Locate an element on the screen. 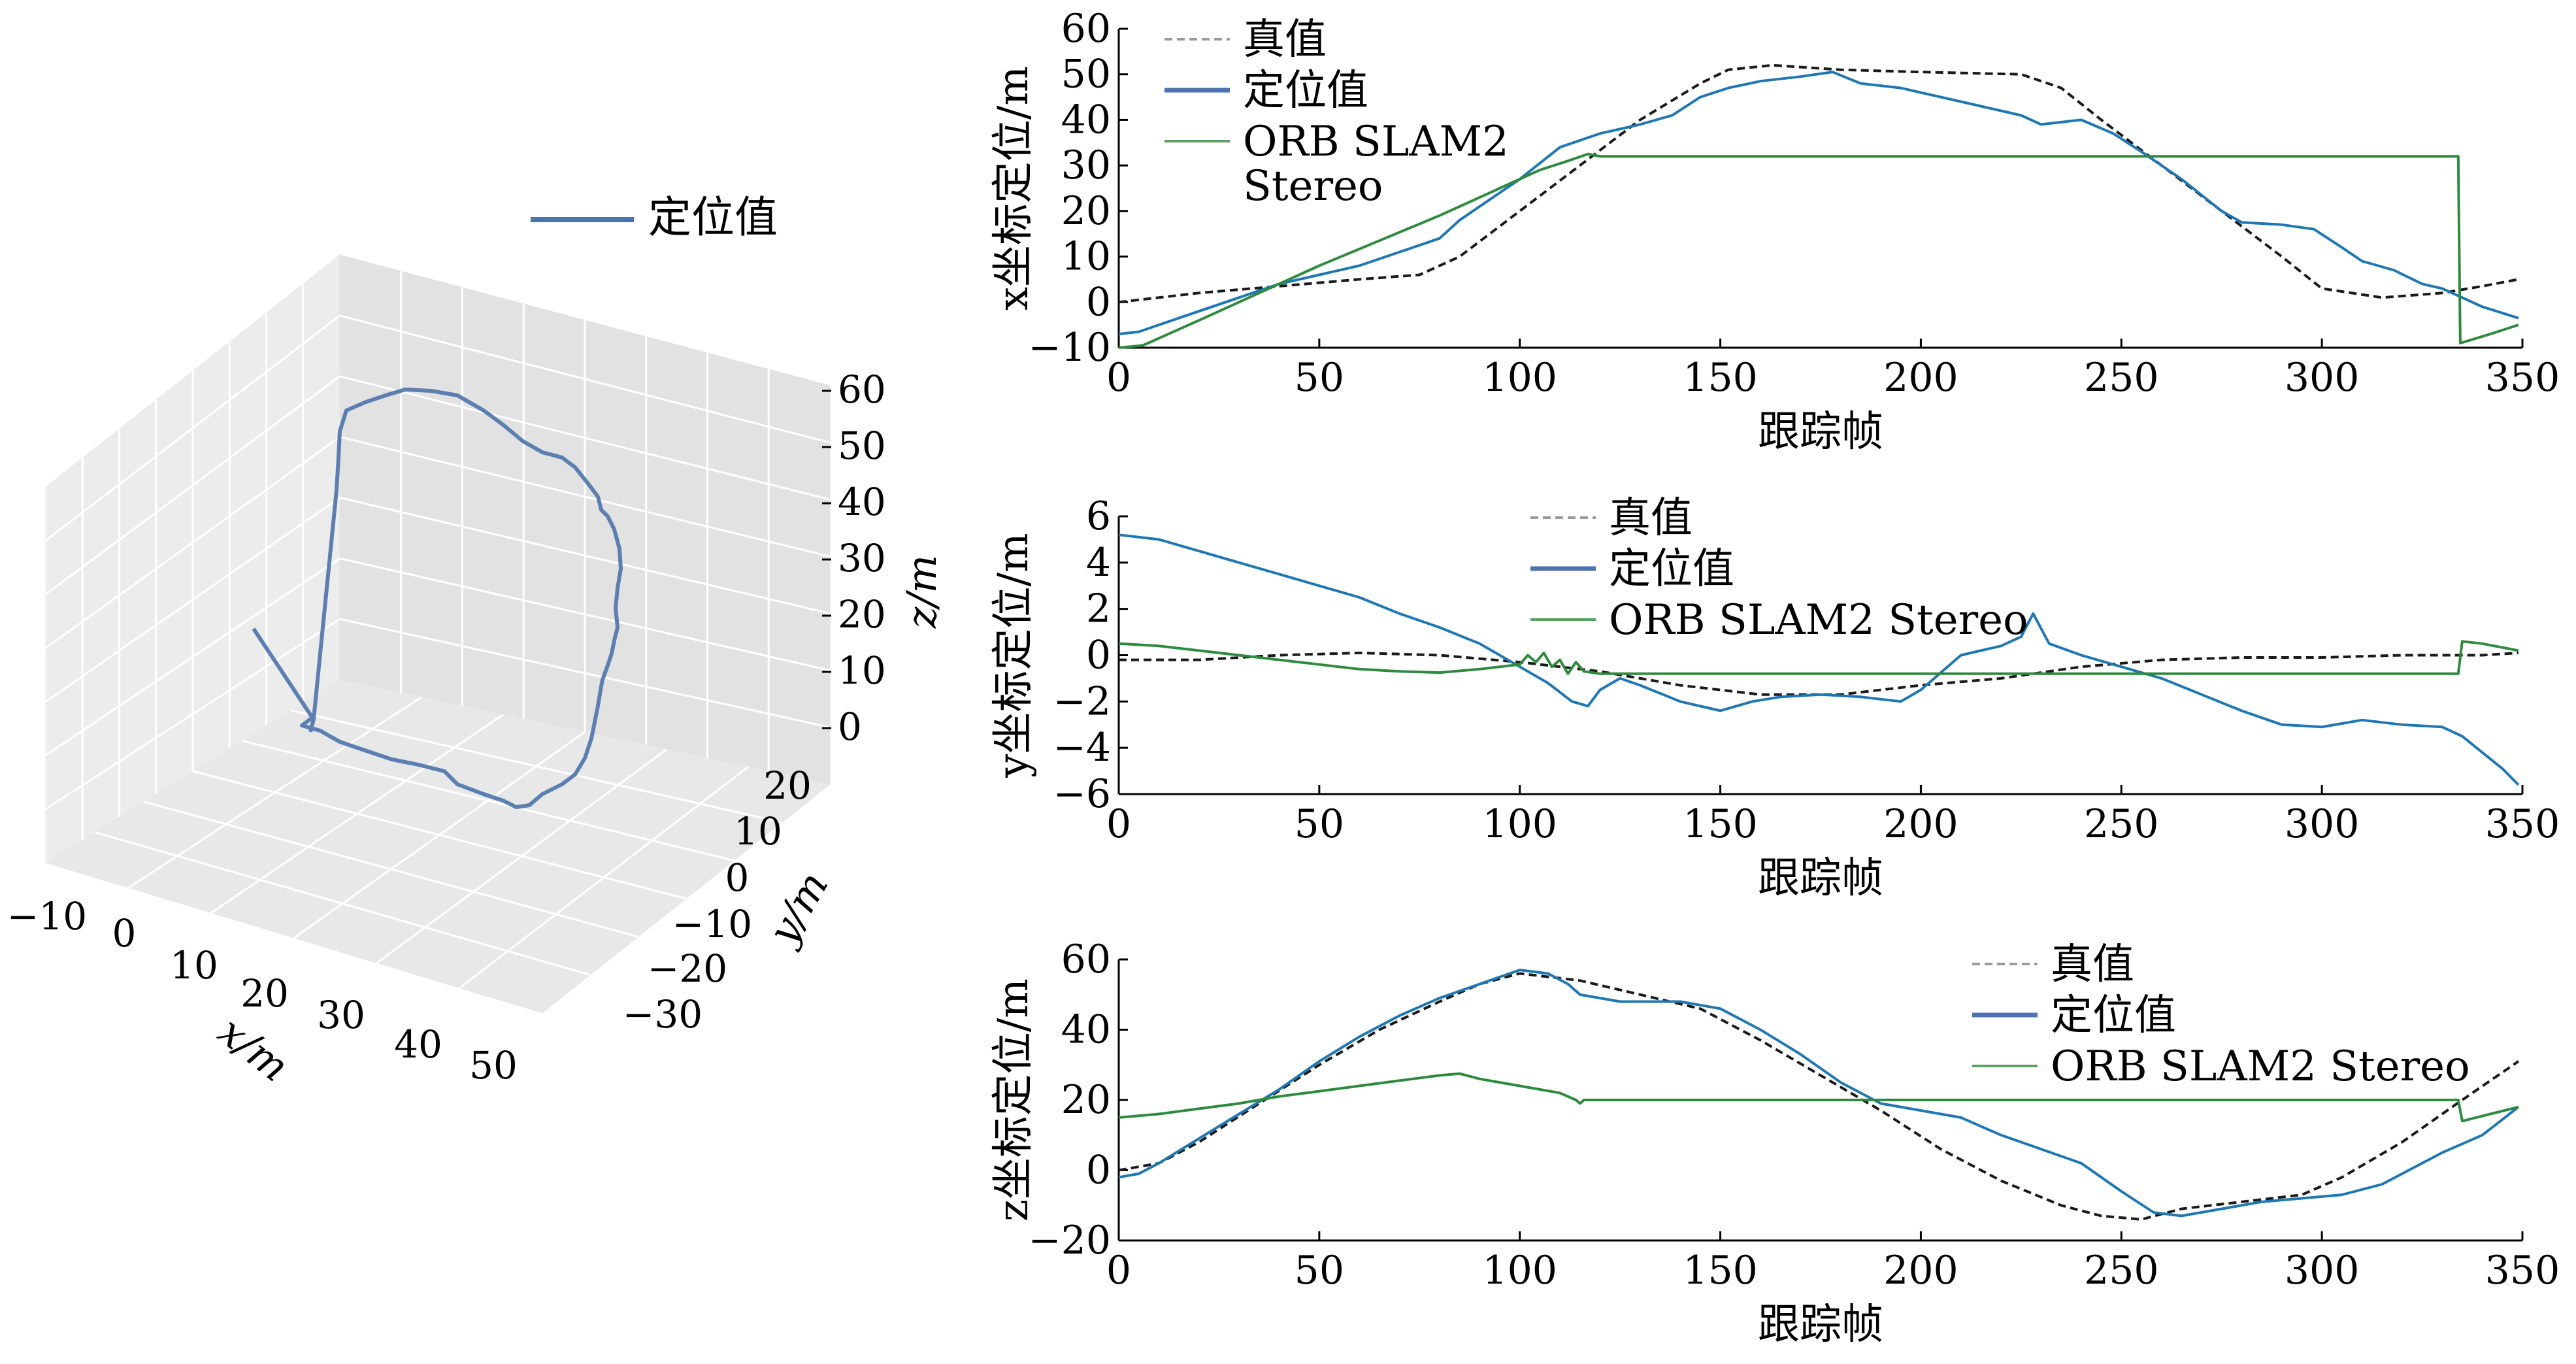 The height and width of the screenshot is (1364, 2576). traj3d-x-tick-label: 0 is located at coordinates (124, 933).